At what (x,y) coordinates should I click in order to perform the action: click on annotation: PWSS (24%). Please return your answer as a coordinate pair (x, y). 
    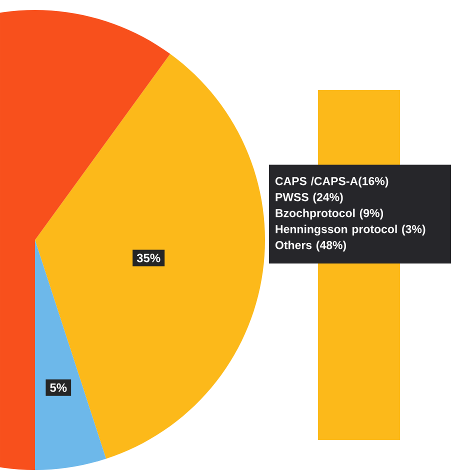
    Looking at the image, I should click on (309, 198).